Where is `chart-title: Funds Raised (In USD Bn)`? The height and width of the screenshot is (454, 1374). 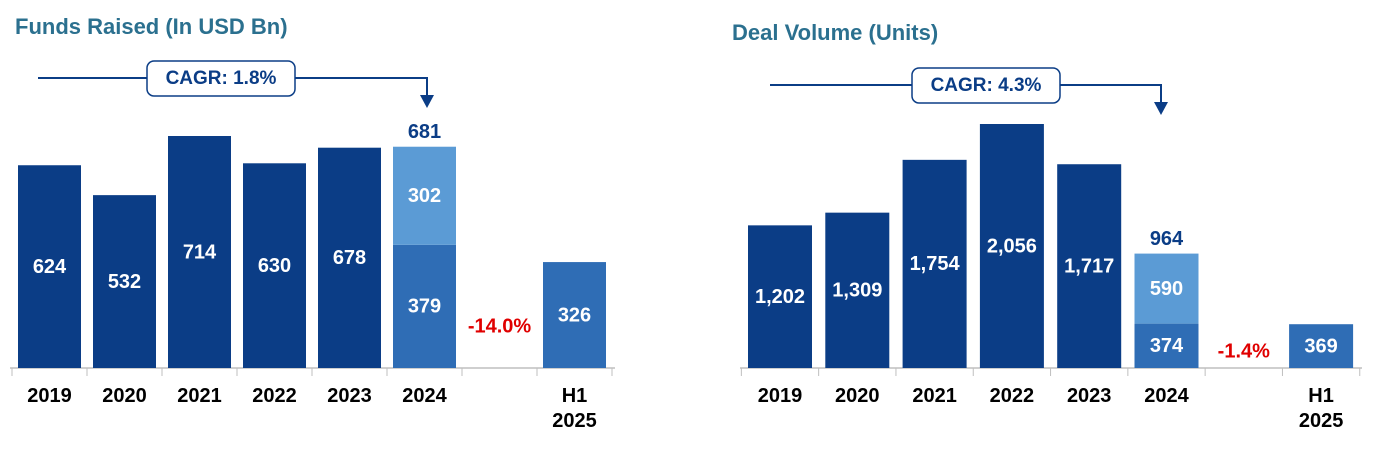
chart-title: Funds Raised (In USD Bn) is located at coordinates (151, 26).